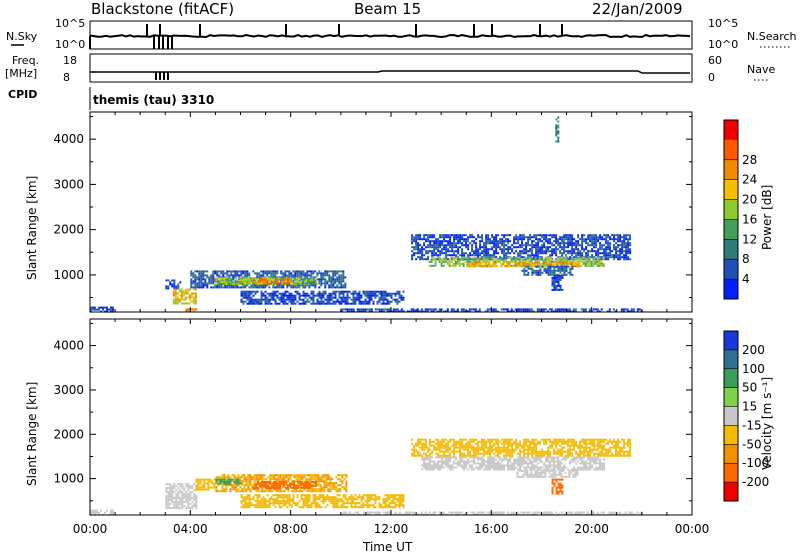 The width and height of the screenshot is (800, 554). I want to click on power-ylabel: Slant Range [km], so click(32, 228).